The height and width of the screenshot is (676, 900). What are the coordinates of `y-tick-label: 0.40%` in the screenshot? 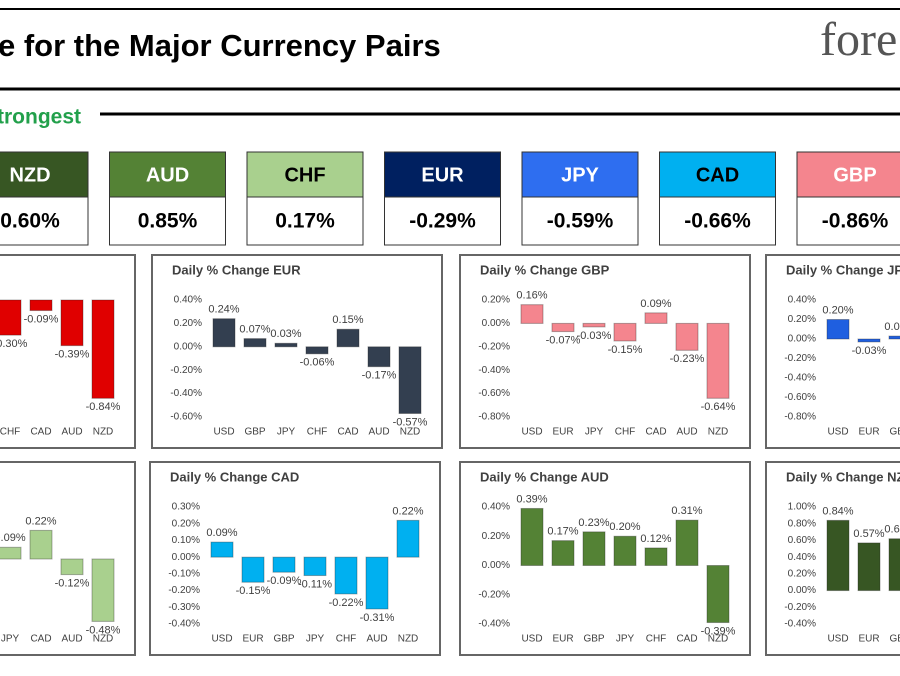 It's located at (802, 300).